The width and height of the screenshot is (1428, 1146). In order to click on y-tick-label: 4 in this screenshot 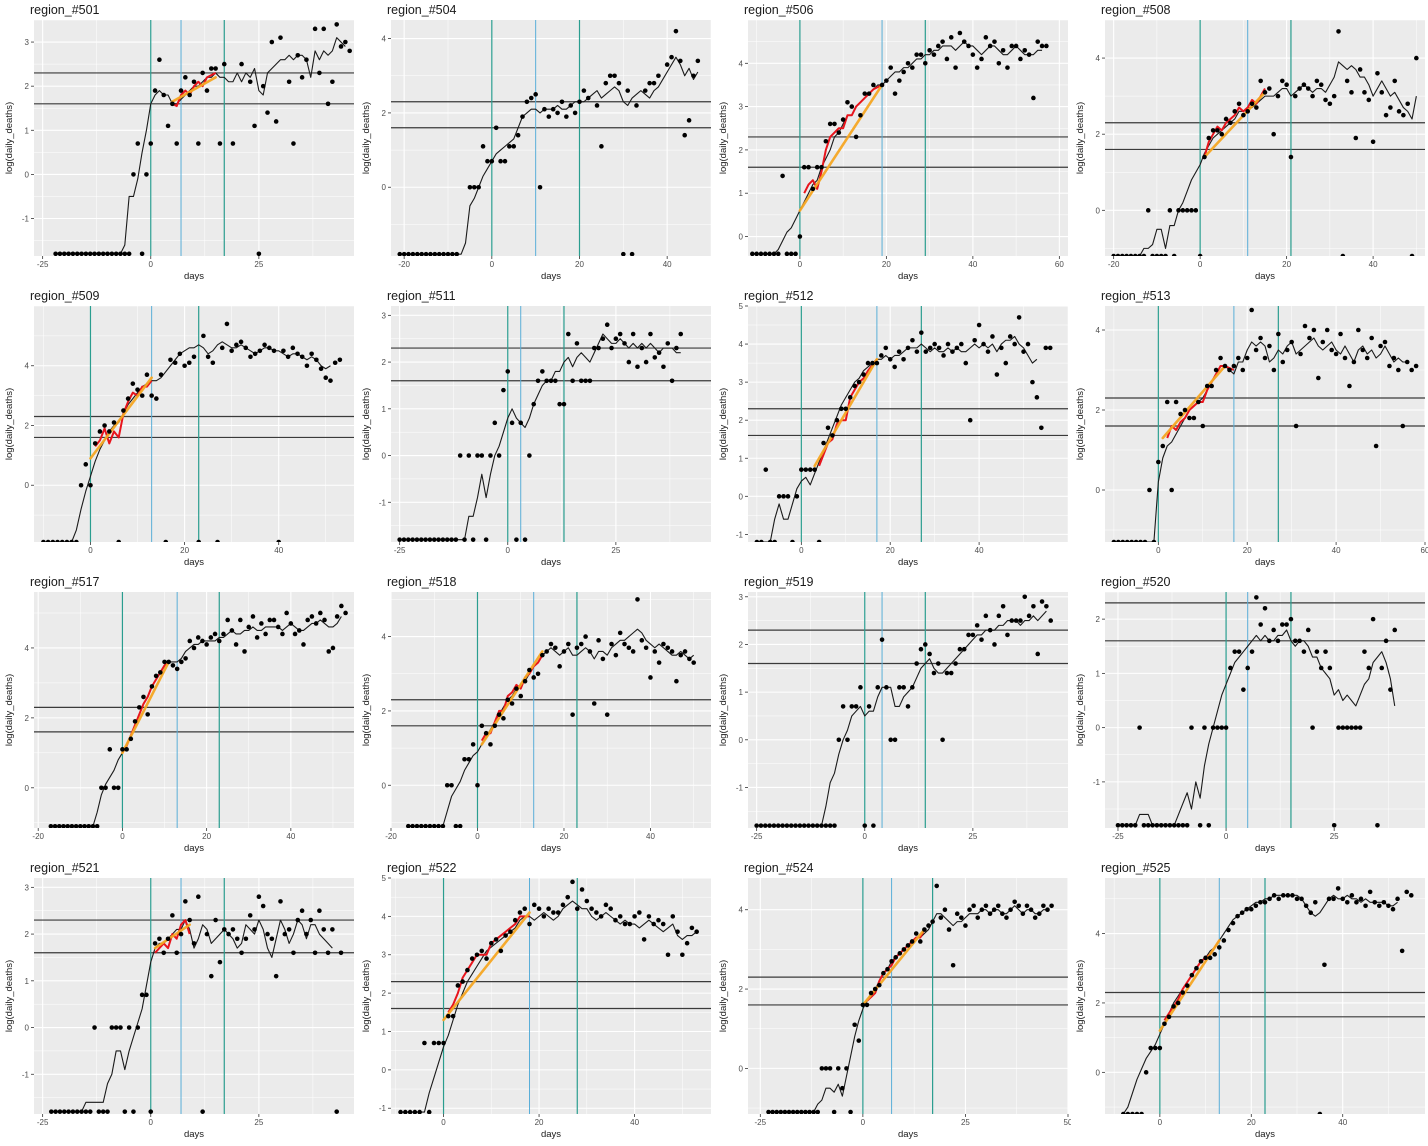, I will do `click(1098, 934)`.